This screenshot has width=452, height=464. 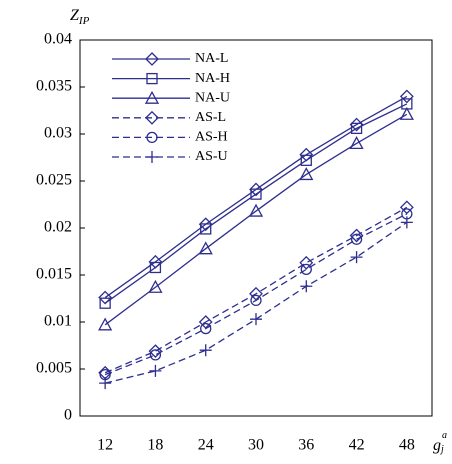 What do you see at coordinates (206, 445) in the screenshot?
I see `x-tick-label: 24` at bounding box center [206, 445].